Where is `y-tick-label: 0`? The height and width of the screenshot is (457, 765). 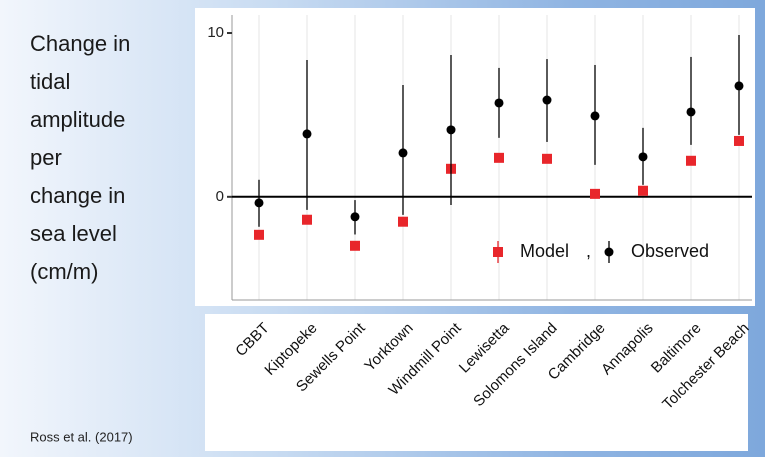 y-tick-label: 0 is located at coordinates (220, 196).